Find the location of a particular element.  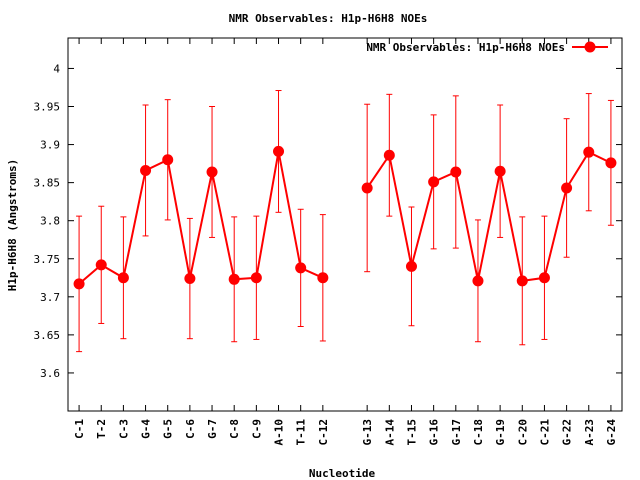

x-tick-label: G-7 is located at coordinates (212, 429).